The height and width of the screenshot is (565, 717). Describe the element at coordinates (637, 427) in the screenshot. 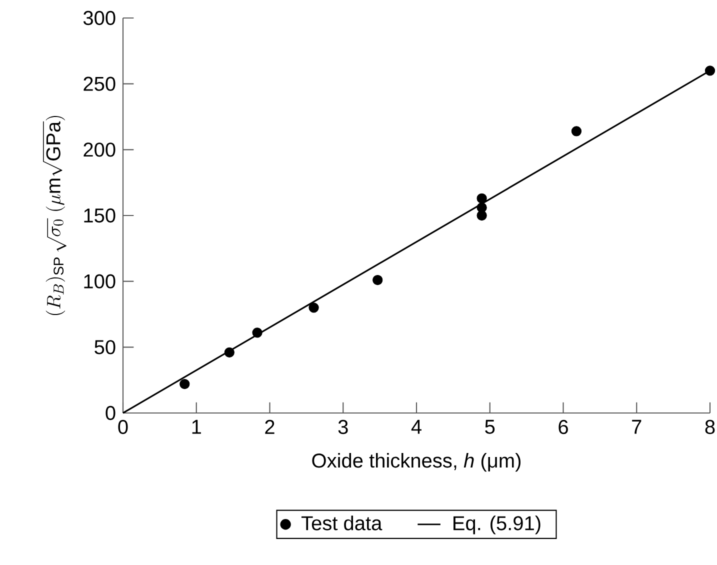

I see `x-tick-label: 7` at that location.